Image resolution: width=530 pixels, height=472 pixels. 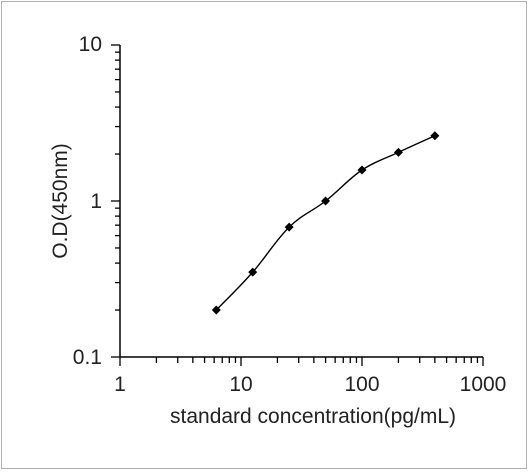 What do you see at coordinates (115, 201) in the screenshot?
I see `y-minor-ticks` at bounding box center [115, 201].